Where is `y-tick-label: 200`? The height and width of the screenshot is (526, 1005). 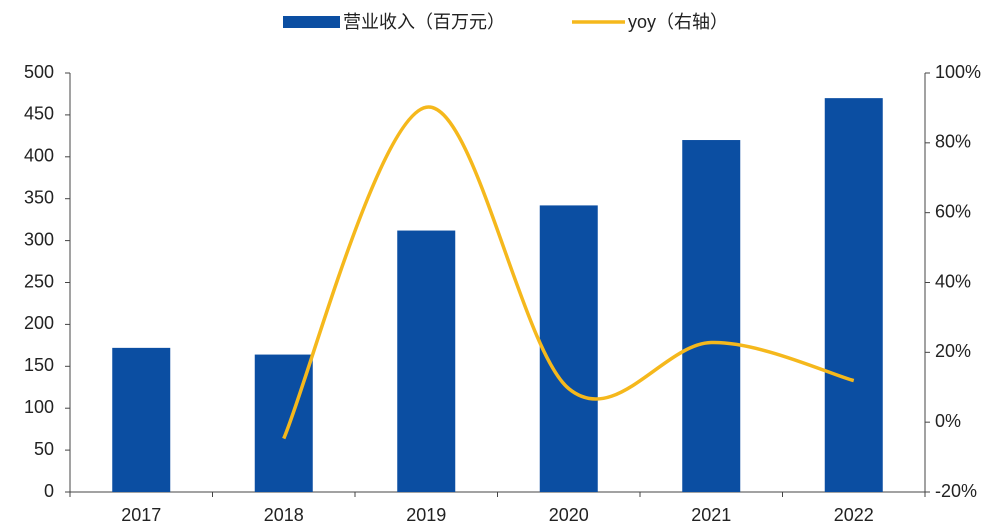 y-tick-label: 200 is located at coordinates (39, 323).